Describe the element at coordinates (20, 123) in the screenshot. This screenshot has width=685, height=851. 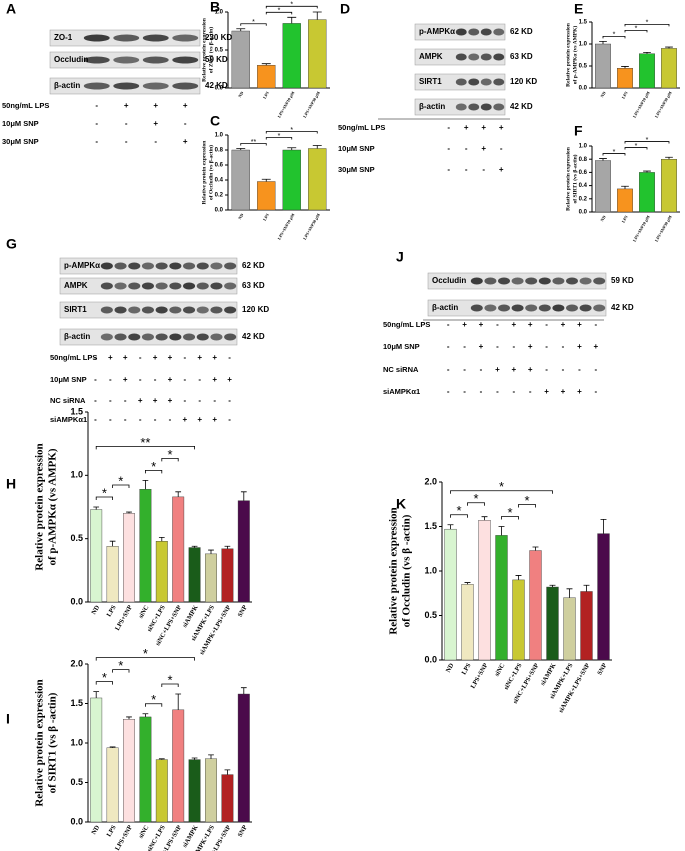
I see `condition-label: 10μM SNP` at that location.